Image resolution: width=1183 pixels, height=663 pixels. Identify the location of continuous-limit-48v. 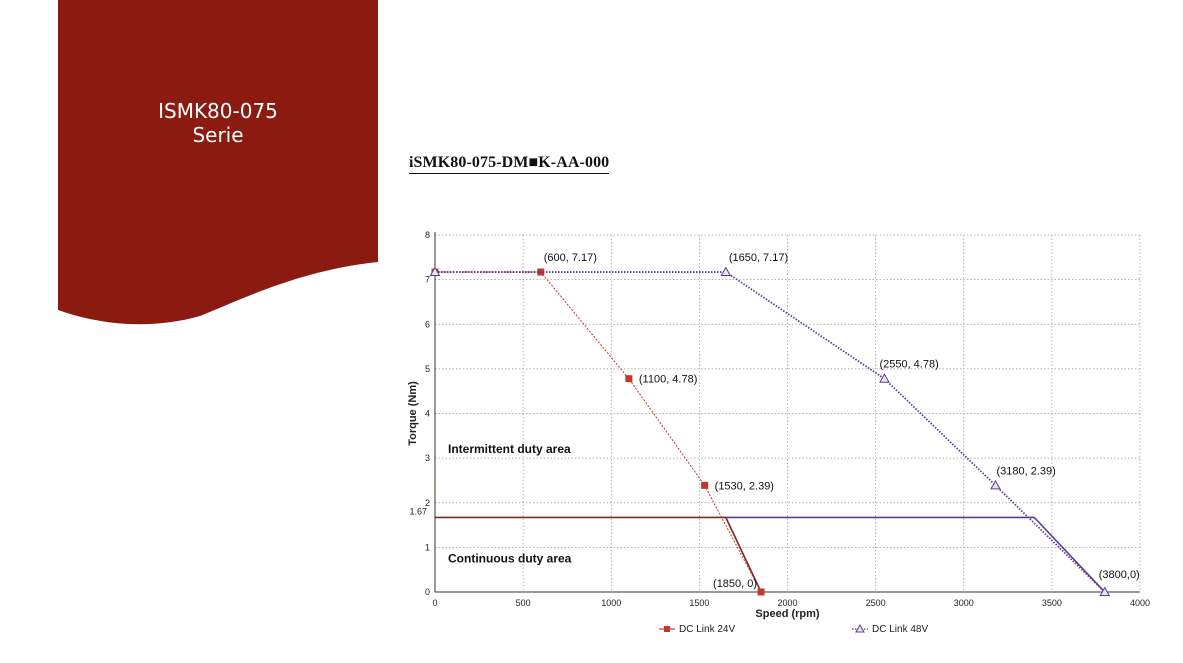
(915, 554).